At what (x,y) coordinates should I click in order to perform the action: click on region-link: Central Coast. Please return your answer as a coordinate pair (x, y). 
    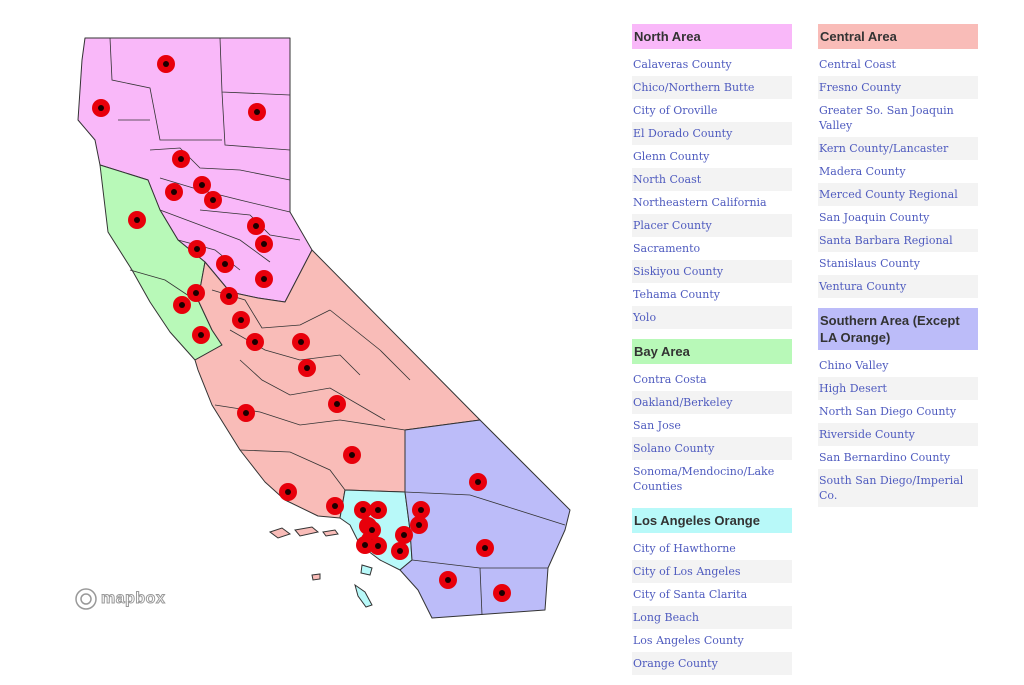
    Looking at the image, I should click on (857, 64).